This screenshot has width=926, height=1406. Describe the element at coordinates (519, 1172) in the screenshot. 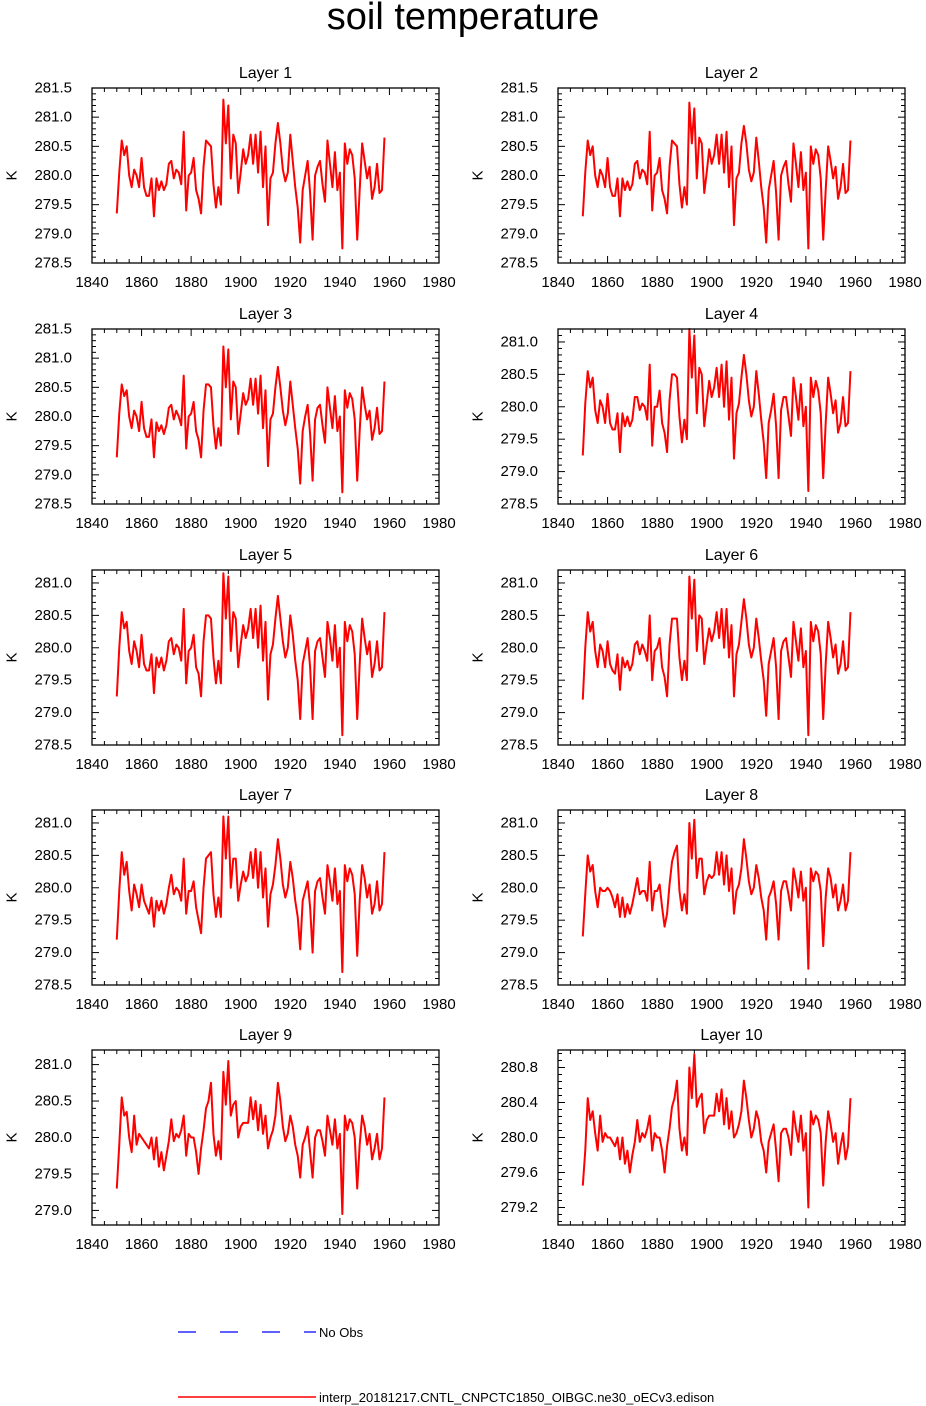

I see `y-tick-label: 279.6` at that location.